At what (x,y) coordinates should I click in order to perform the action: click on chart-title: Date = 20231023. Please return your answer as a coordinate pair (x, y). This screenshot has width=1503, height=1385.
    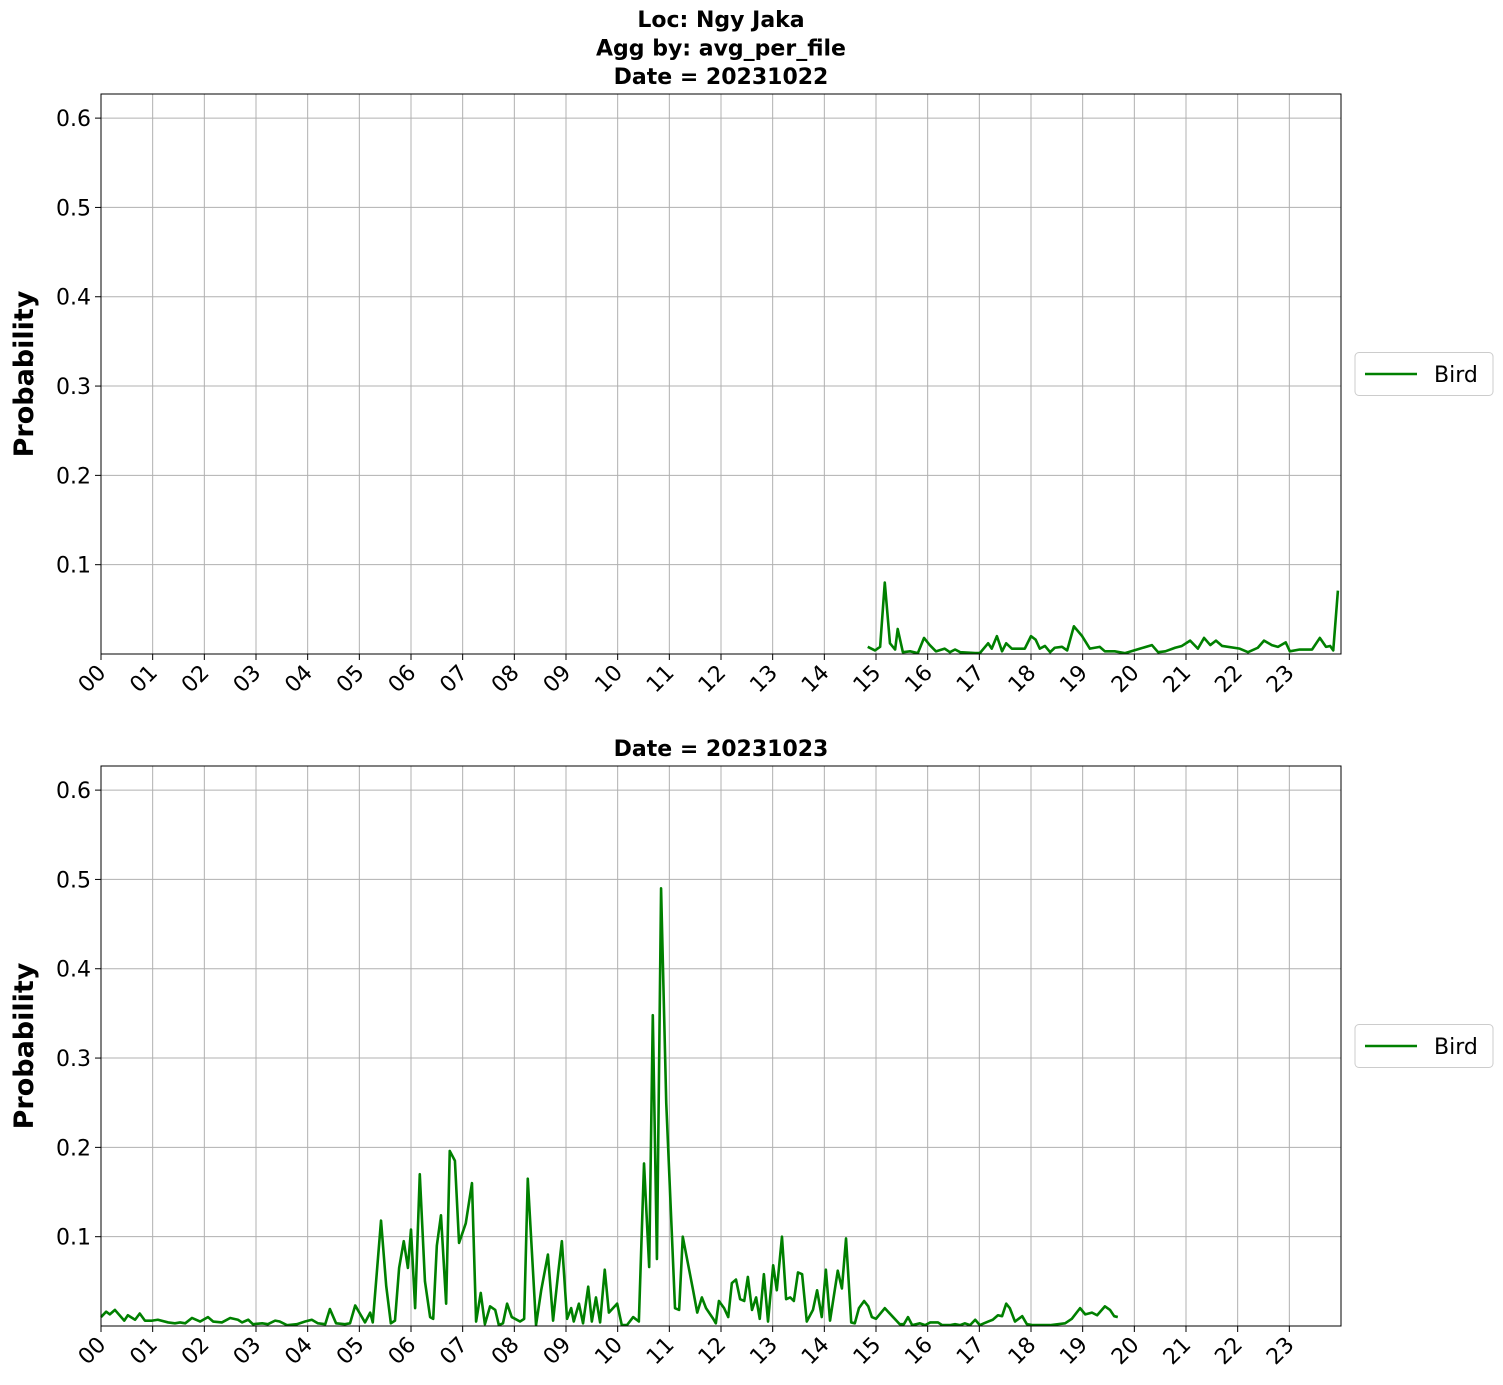
    Looking at the image, I should click on (721, 749).